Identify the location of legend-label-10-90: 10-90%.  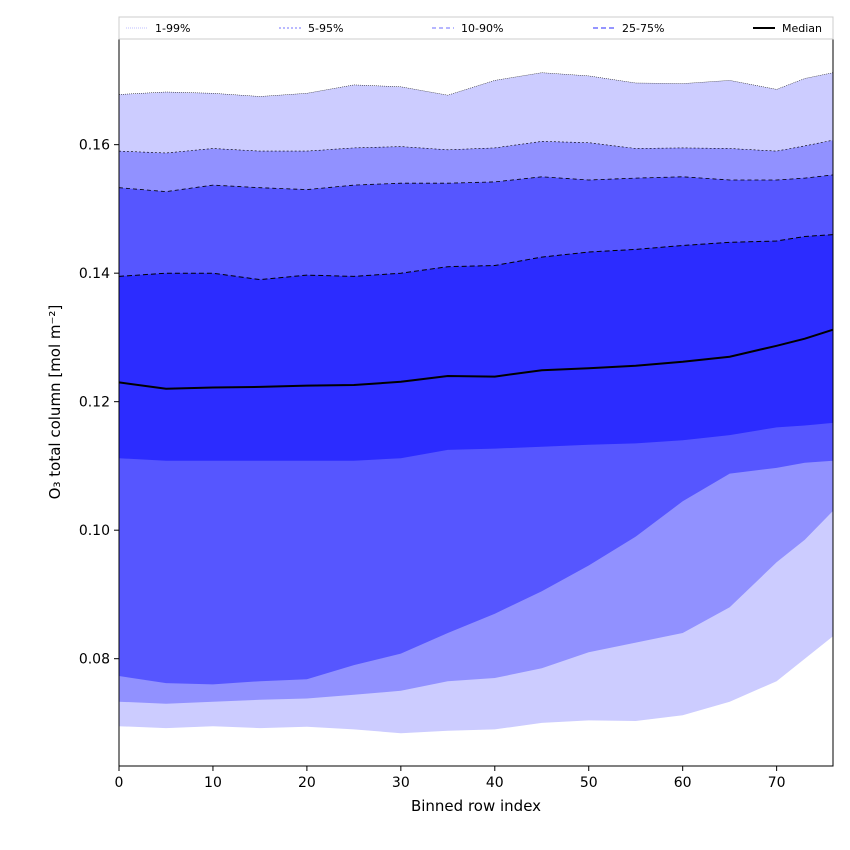
(482, 28).